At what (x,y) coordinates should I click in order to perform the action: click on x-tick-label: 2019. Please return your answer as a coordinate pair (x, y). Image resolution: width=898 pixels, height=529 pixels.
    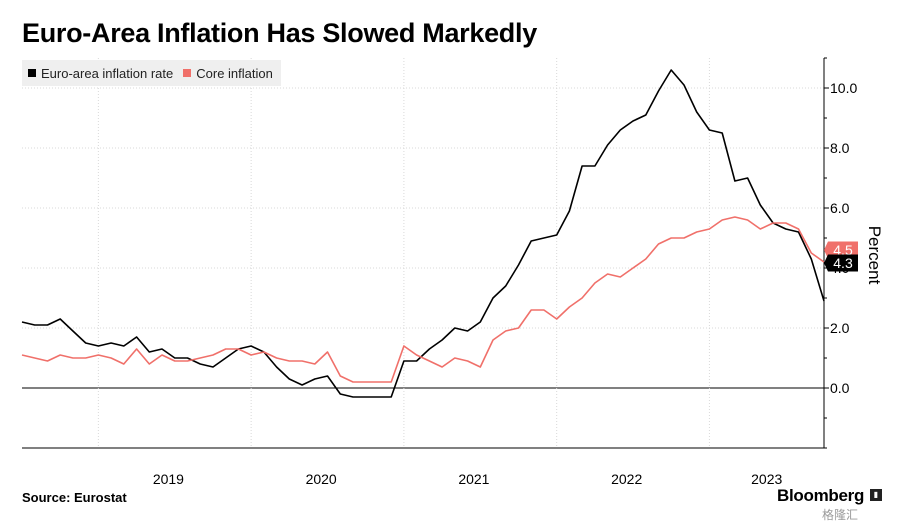
    Looking at the image, I should click on (168, 479).